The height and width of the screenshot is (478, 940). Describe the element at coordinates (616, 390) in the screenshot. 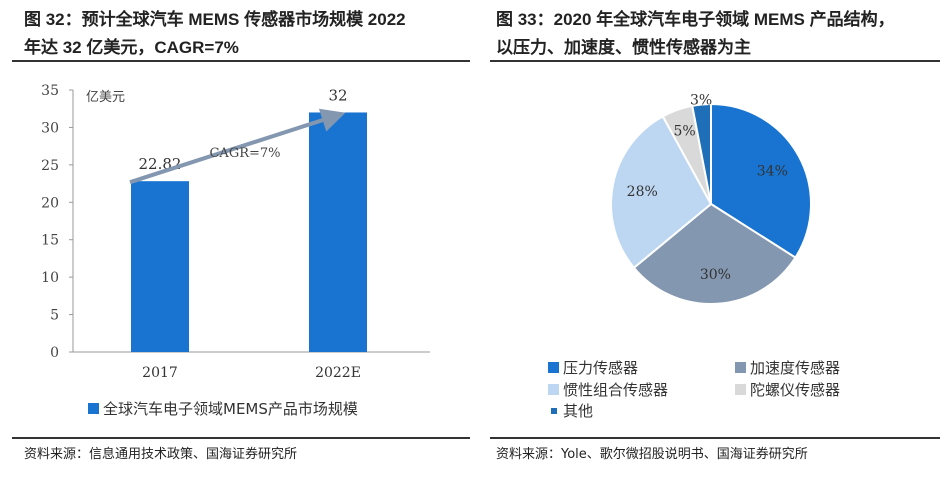

I see `legend-label: 惯性组合传感器` at that location.